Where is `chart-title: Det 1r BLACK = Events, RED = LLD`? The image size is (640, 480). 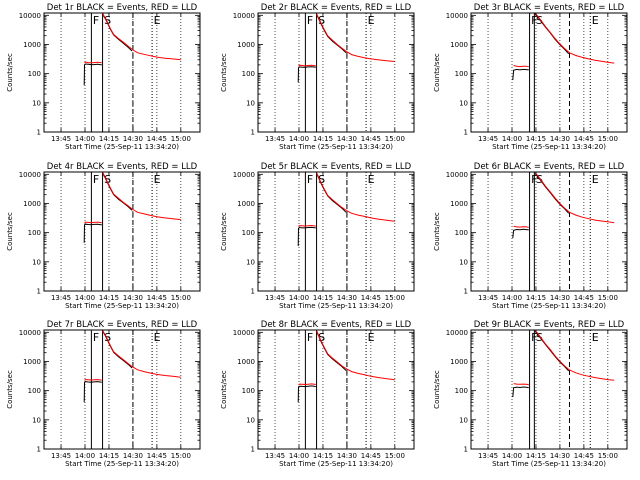
chart-title: Det 1r BLACK = Events, RED = LLD is located at coordinates (122, 8).